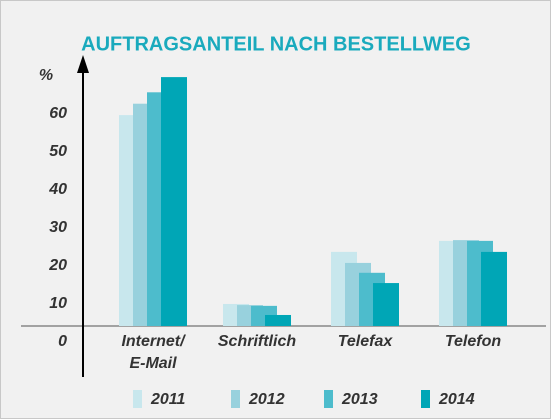 This screenshot has height=419, width=551. What do you see at coordinates (57, 265) in the screenshot?
I see `y-tick-label: 20` at bounding box center [57, 265].